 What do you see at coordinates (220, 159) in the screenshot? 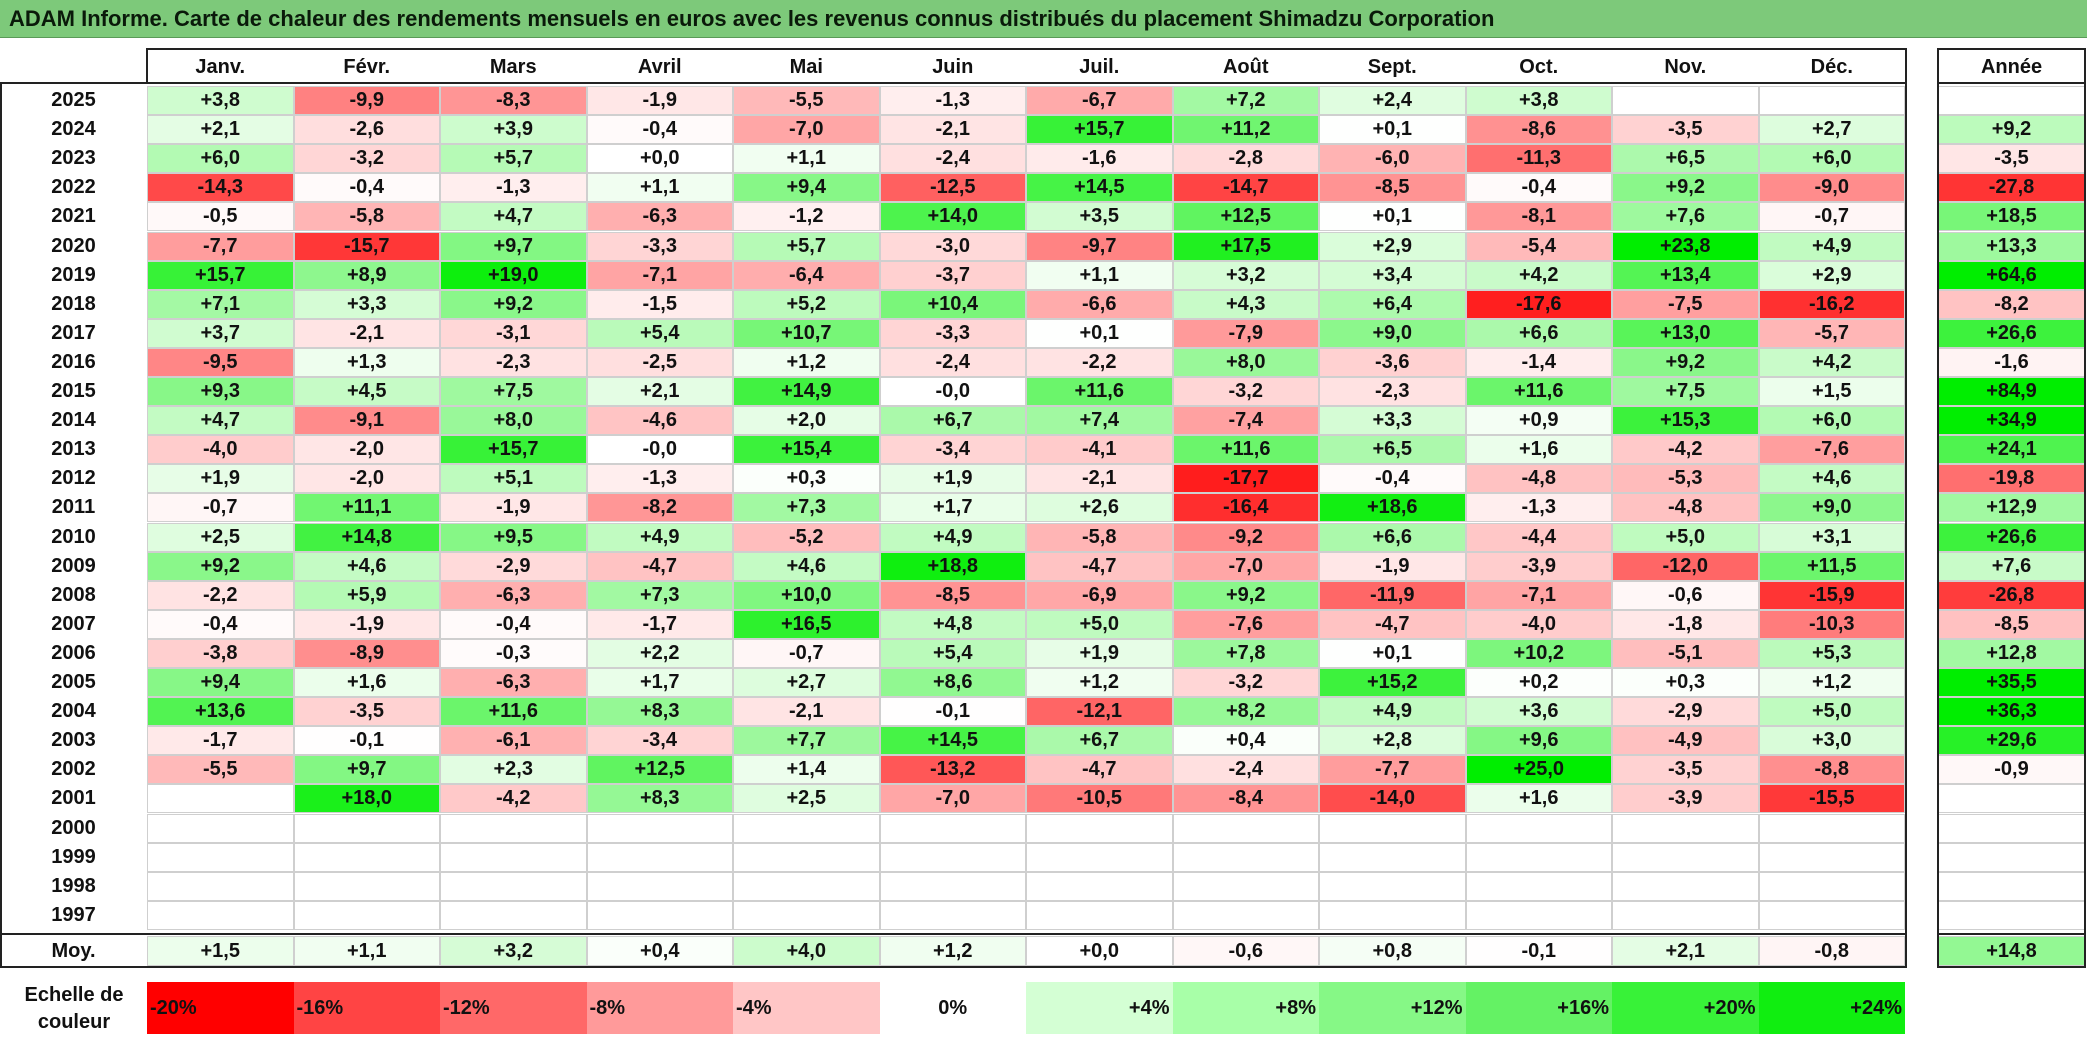
I see `heatmap-cell: +6,0` at bounding box center [220, 159].